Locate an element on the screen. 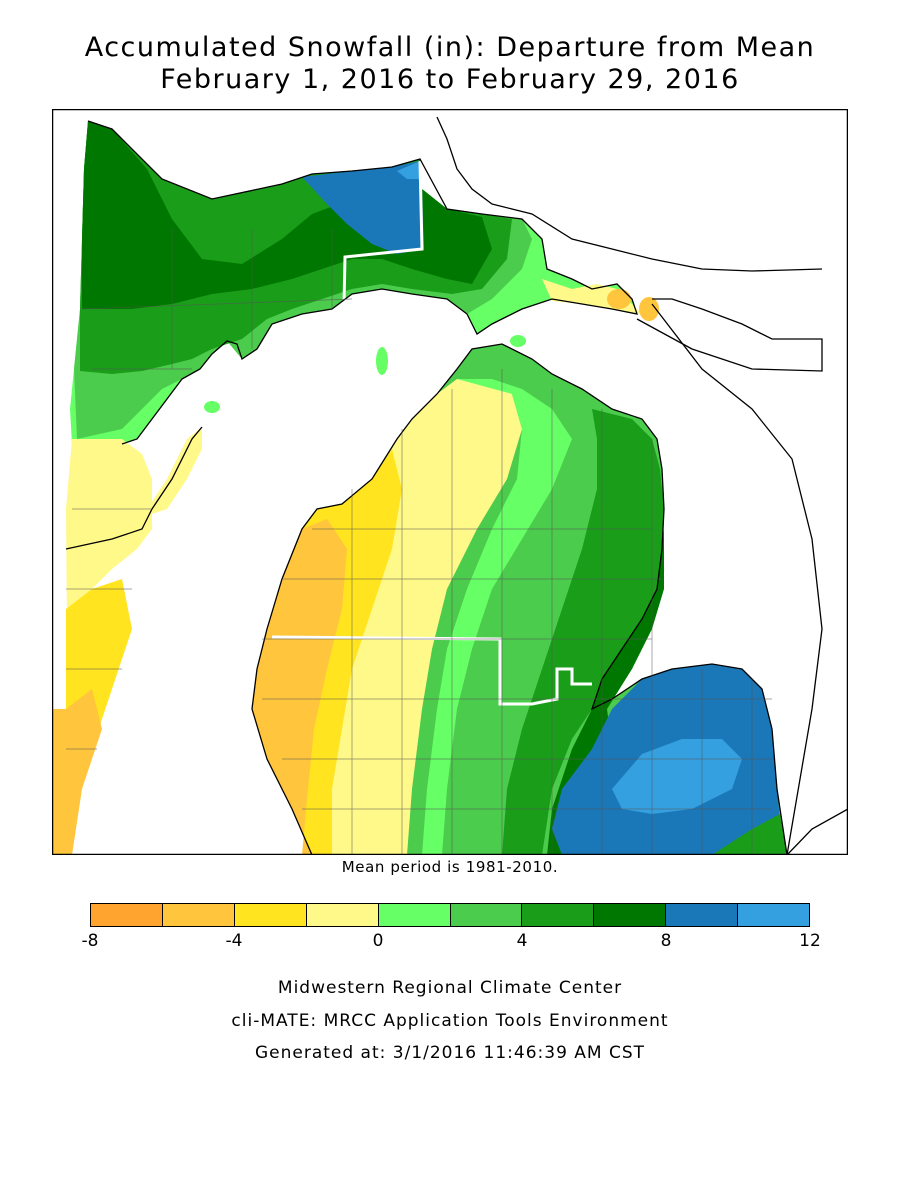 This screenshot has width=900, height=1200. isle-royale is located at coordinates (212, 407).